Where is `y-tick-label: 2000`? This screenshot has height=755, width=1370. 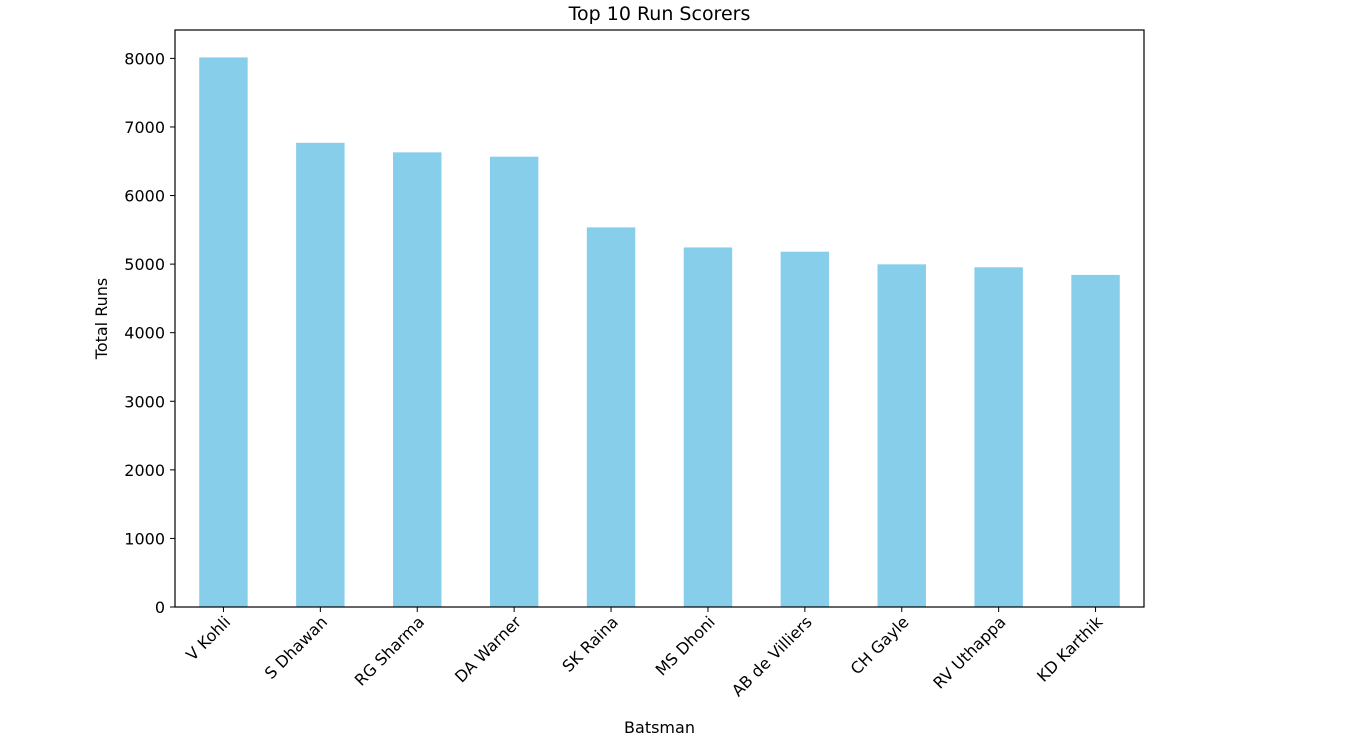
y-tick-label: 2000 is located at coordinates (144, 470).